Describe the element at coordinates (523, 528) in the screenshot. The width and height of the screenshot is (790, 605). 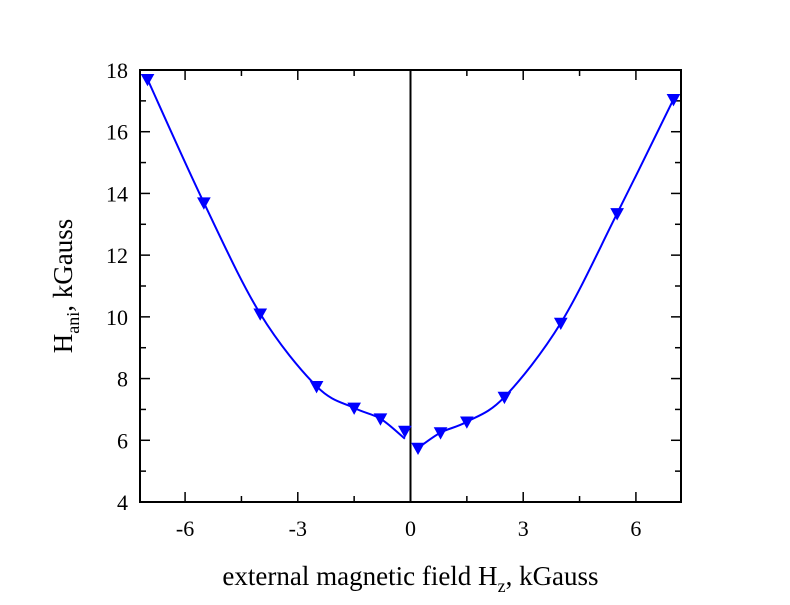
I see `x-tick-label: 3` at that location.